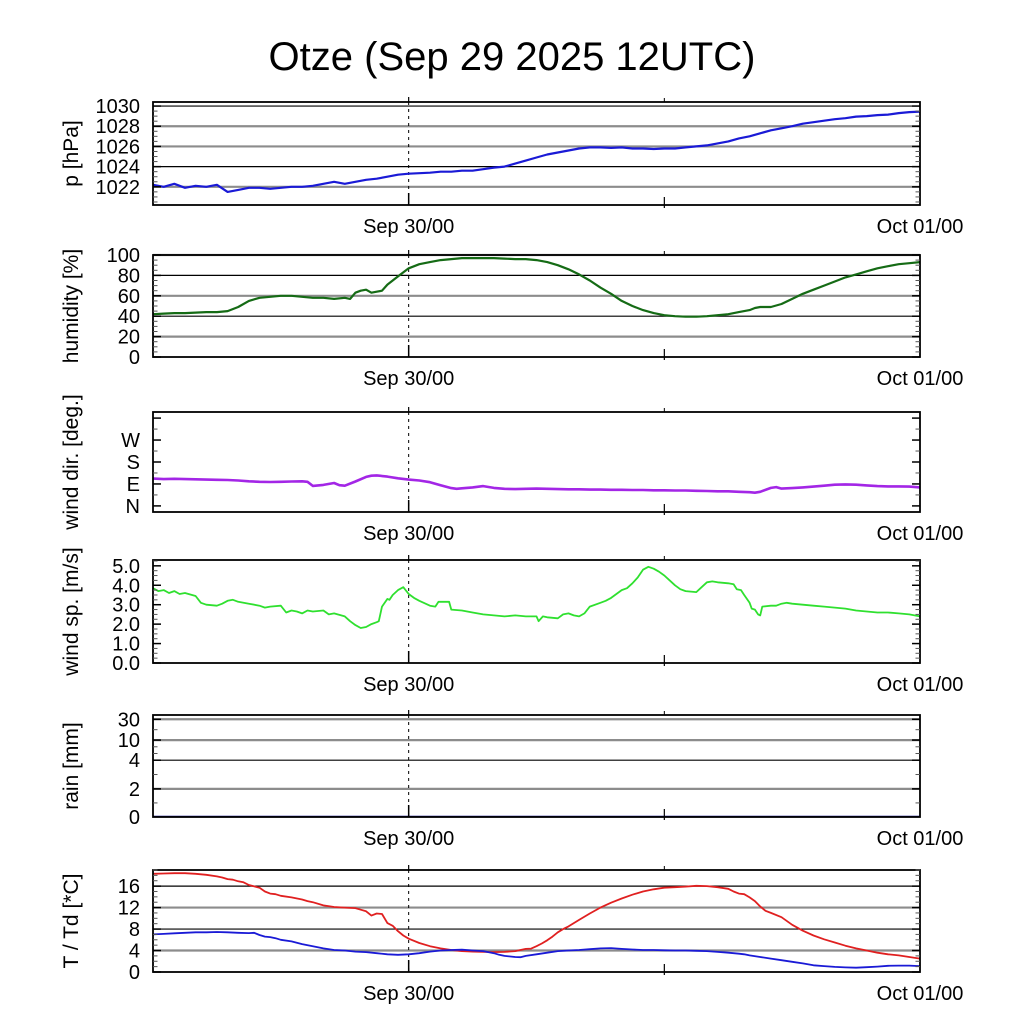 Image resolution: width=1024 pixels, height=1029 pixels. Describe the element at coordinates (71, 462) in the screenshot. I see `y-axis-title-wind-direction: wind dir. [deg.]` at that location.